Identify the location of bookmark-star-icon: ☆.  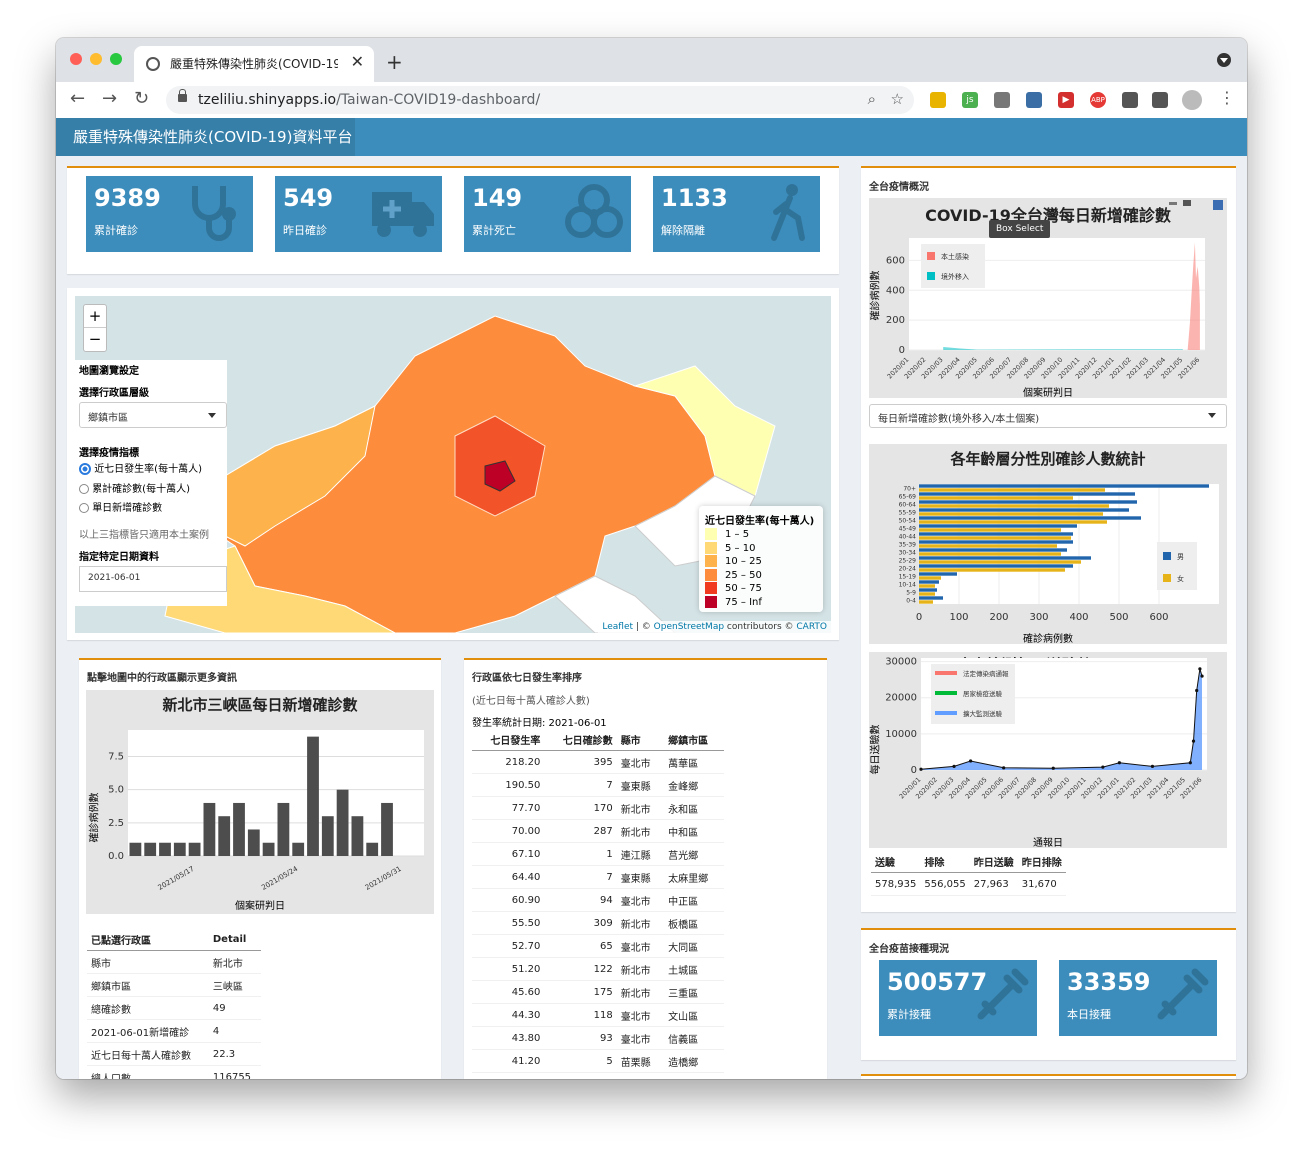
(897, 99).